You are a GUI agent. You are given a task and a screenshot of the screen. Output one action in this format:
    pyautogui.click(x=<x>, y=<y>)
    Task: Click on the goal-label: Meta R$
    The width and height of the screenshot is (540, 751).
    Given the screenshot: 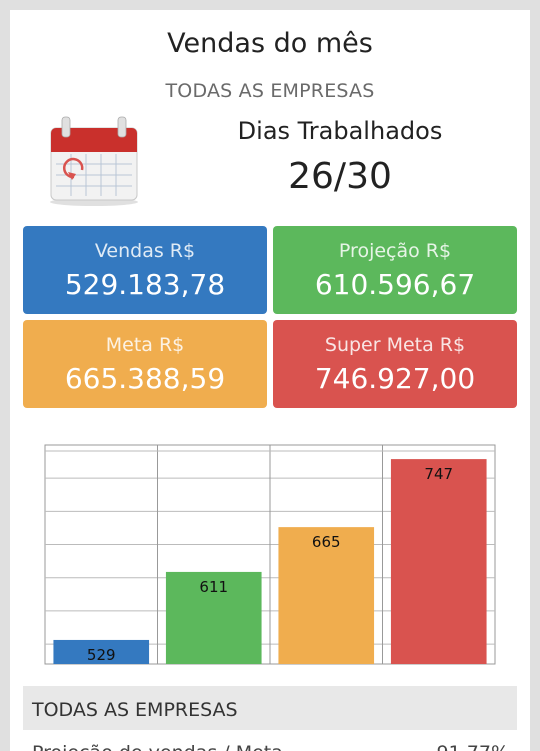 What is the action you would take?
    pyautogui.click(x=145, y=345)
    